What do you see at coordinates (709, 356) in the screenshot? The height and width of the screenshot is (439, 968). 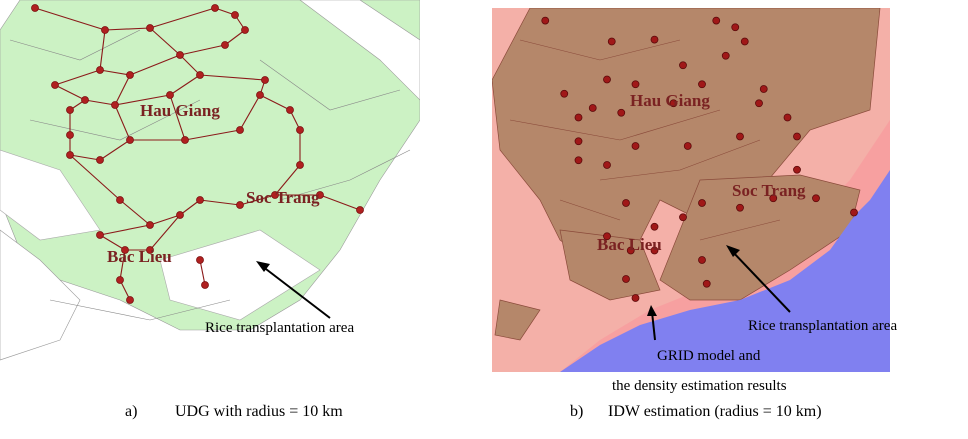 I see `annotation: GRID model and` at bounding box center [709, 356].